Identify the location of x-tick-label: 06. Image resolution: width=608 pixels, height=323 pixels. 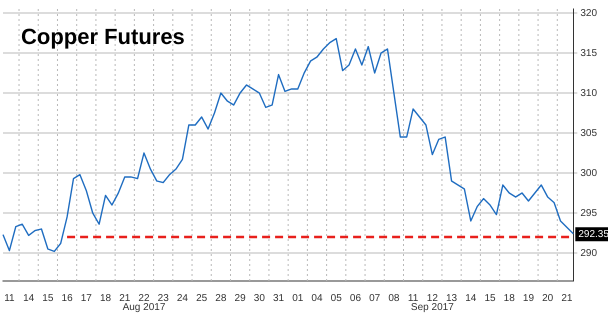
(356, 298).